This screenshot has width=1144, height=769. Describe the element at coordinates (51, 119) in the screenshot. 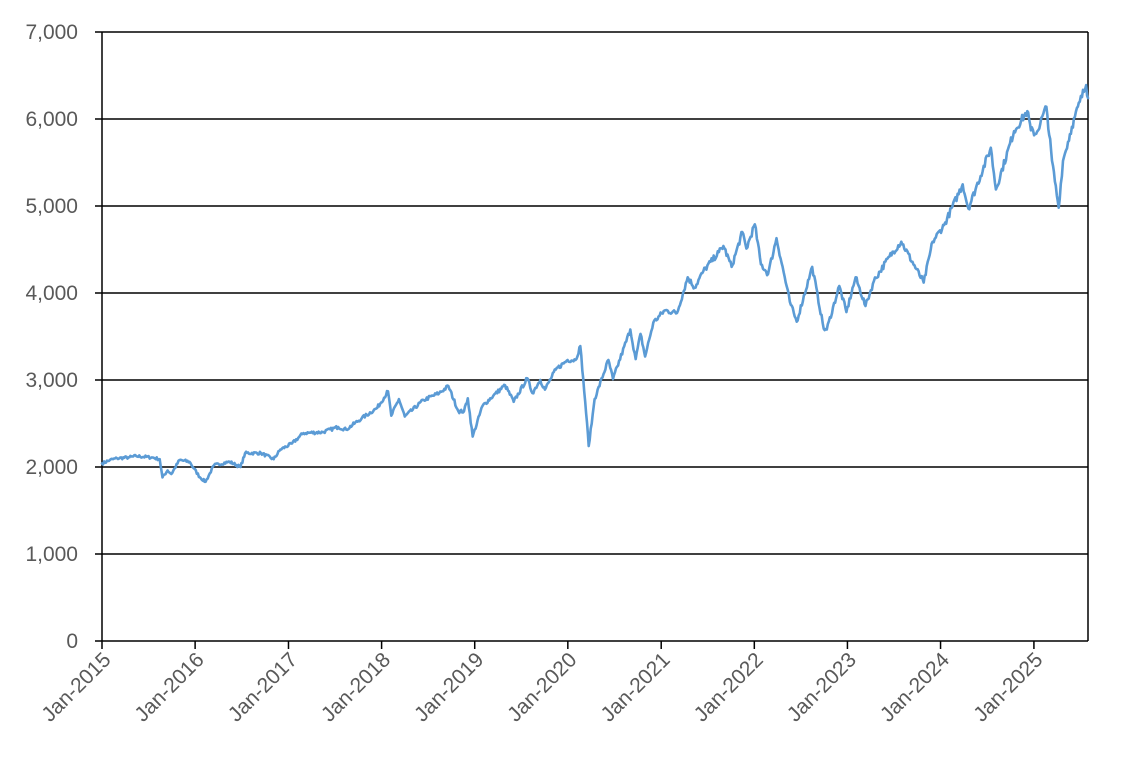

I see `y-tick-label: 6,000` at that location.